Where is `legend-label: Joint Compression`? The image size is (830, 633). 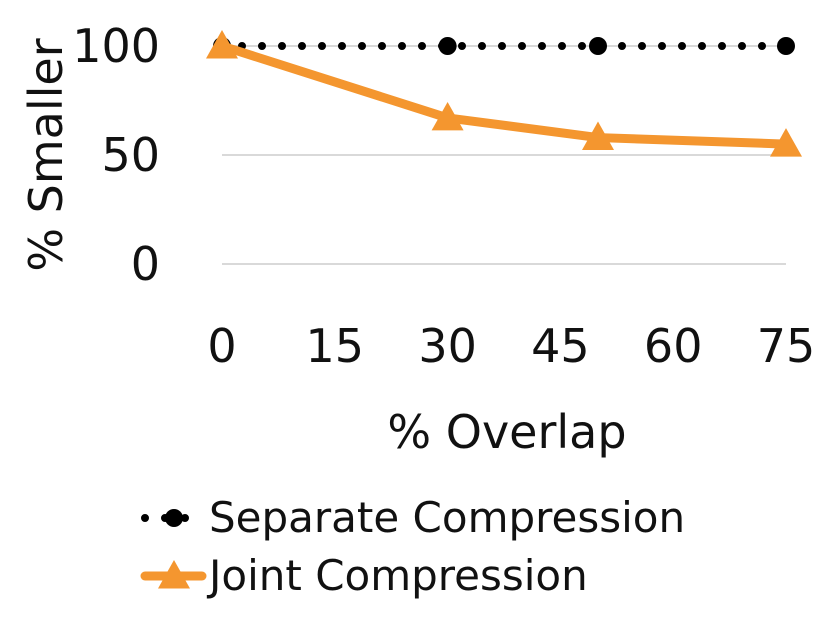 legend-label: Joint Compression is located at coordinates (397, 575).